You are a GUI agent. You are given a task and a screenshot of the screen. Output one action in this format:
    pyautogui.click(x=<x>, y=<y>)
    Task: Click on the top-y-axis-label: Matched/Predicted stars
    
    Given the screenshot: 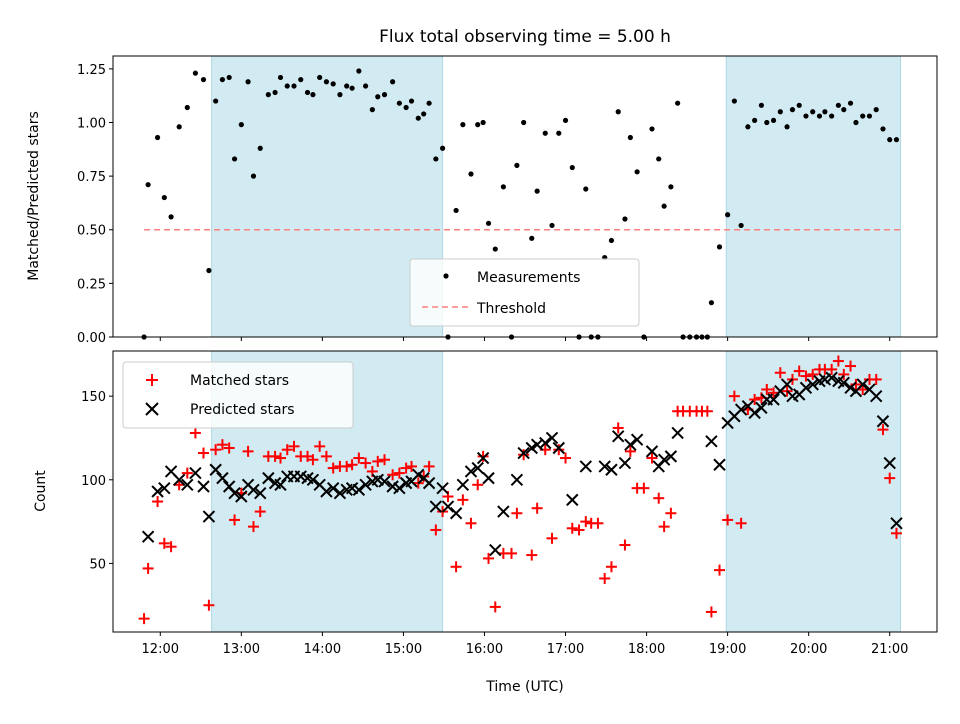 What is the action you would take?
    pyautogui.click(x=34, y=196)
    